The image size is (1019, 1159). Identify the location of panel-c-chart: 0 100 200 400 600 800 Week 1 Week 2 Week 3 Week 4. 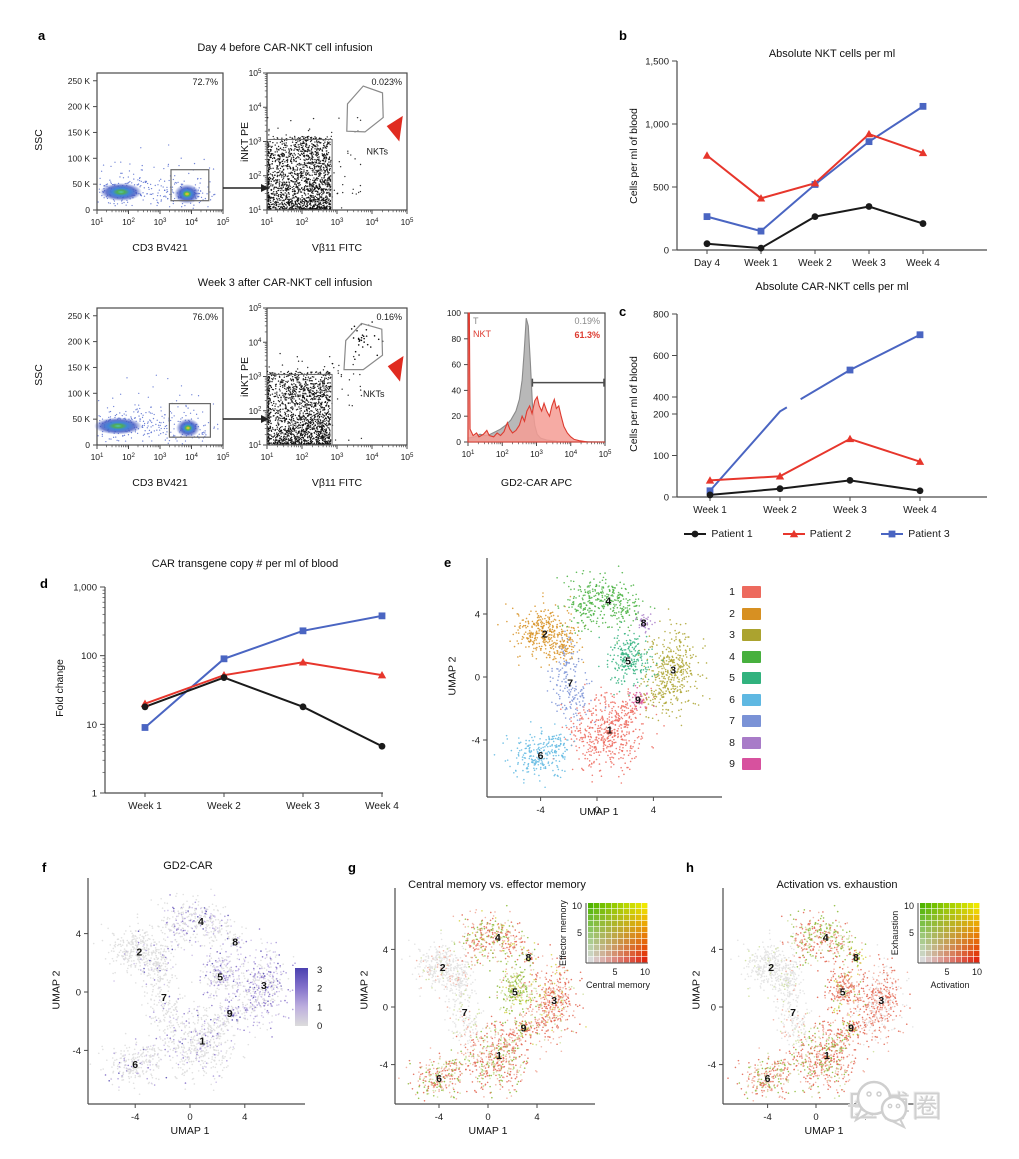
(820, 413).